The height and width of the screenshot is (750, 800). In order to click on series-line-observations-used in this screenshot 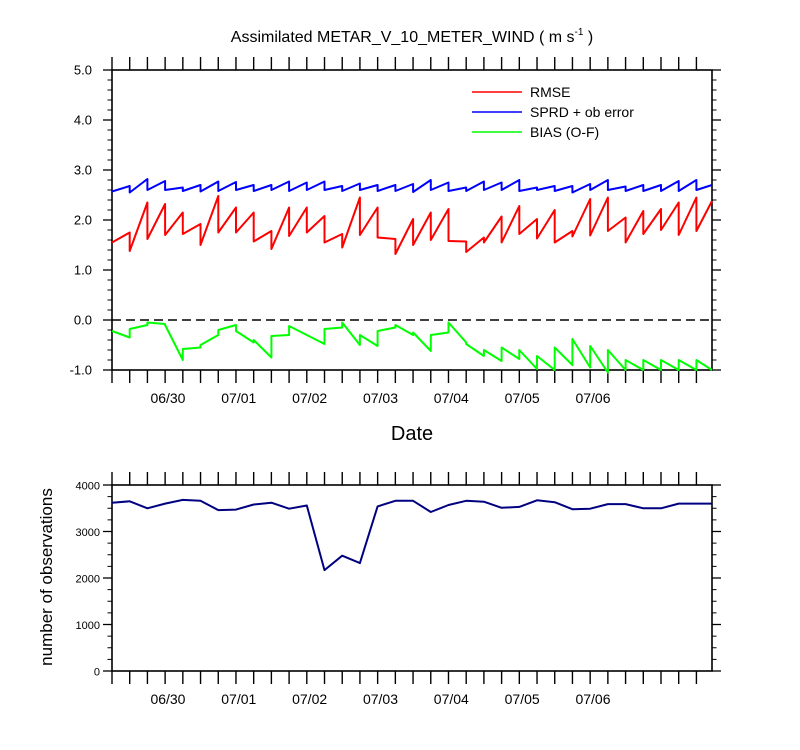, I will do `click(411, 535)`.